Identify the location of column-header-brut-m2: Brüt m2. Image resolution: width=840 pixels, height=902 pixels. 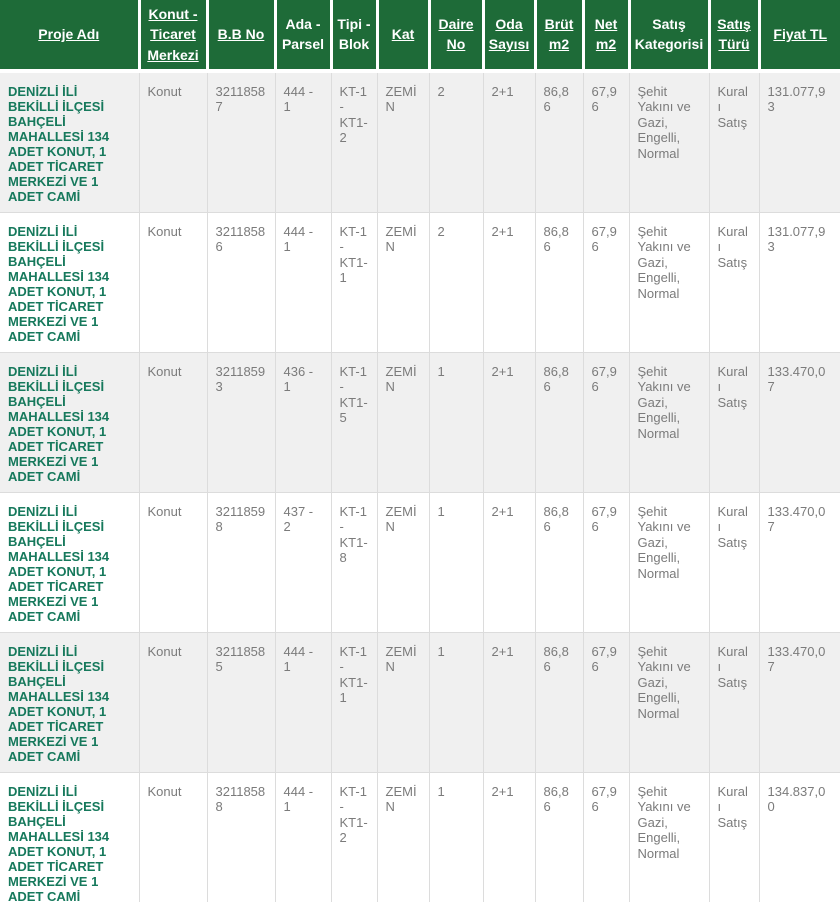
(560, 36).